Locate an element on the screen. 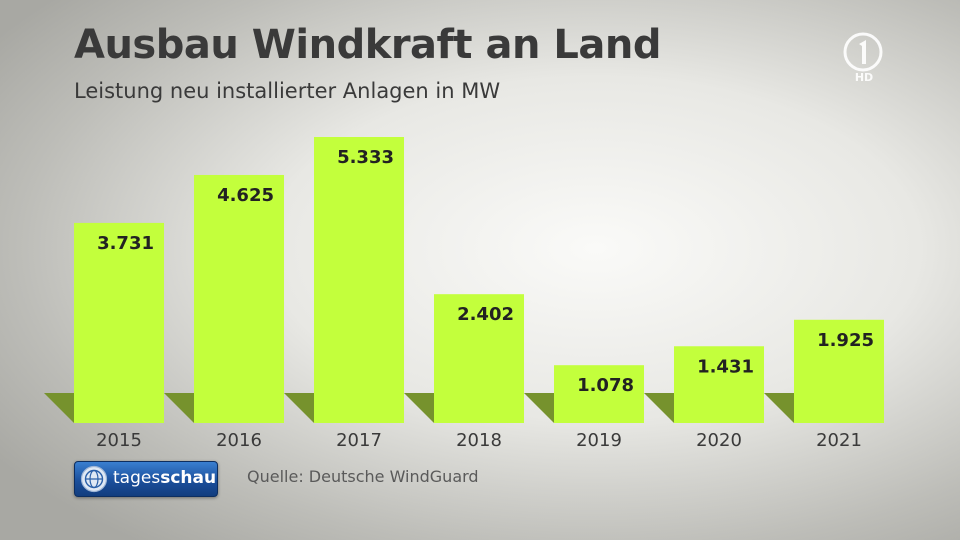 The image size is (960, 540). tagesschau-logo: tagesschau is located at coordinates (146, 479).